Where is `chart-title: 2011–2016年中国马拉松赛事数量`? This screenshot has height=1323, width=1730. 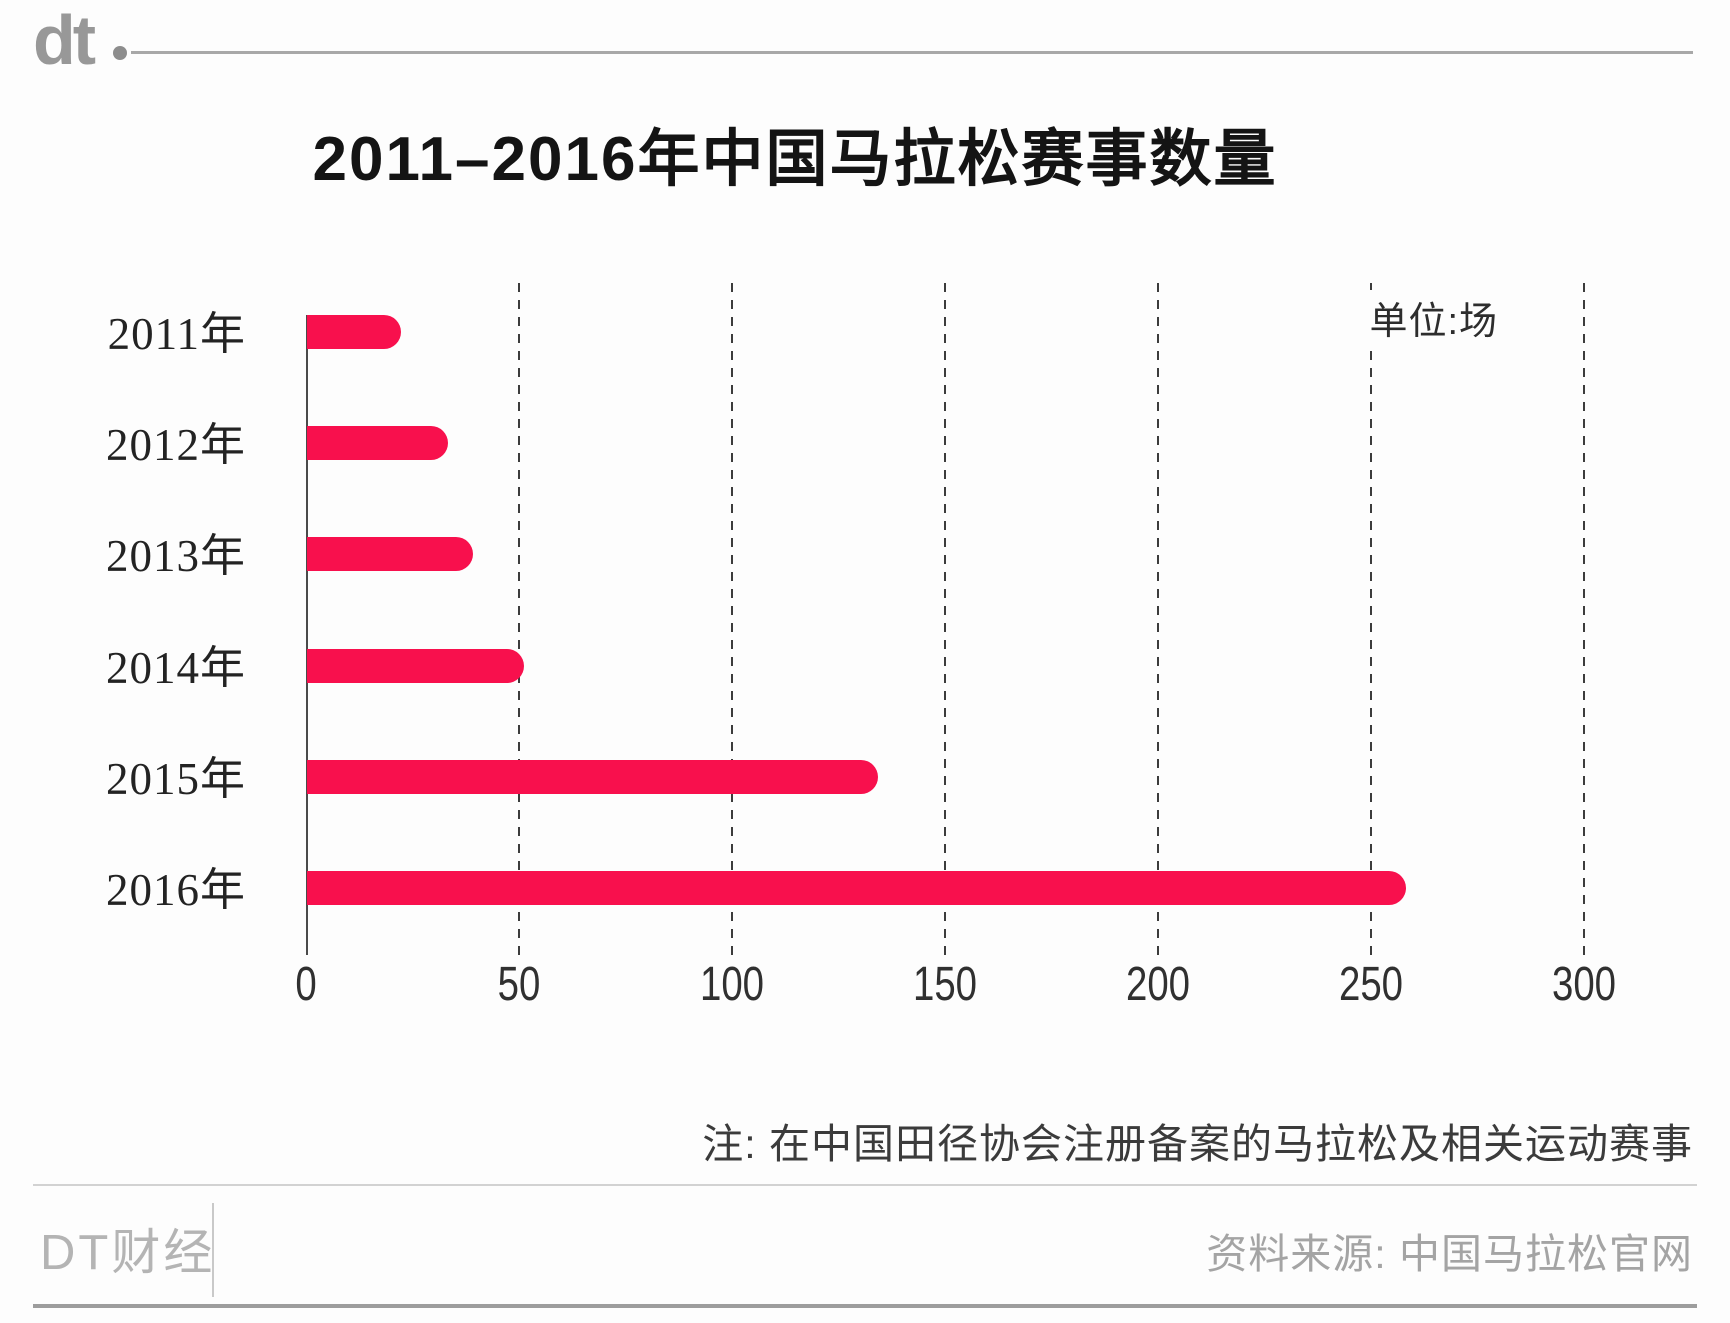 chart-title: 2011–2016年中国马拉松赛事数量 is located at coordinates (795, 159).